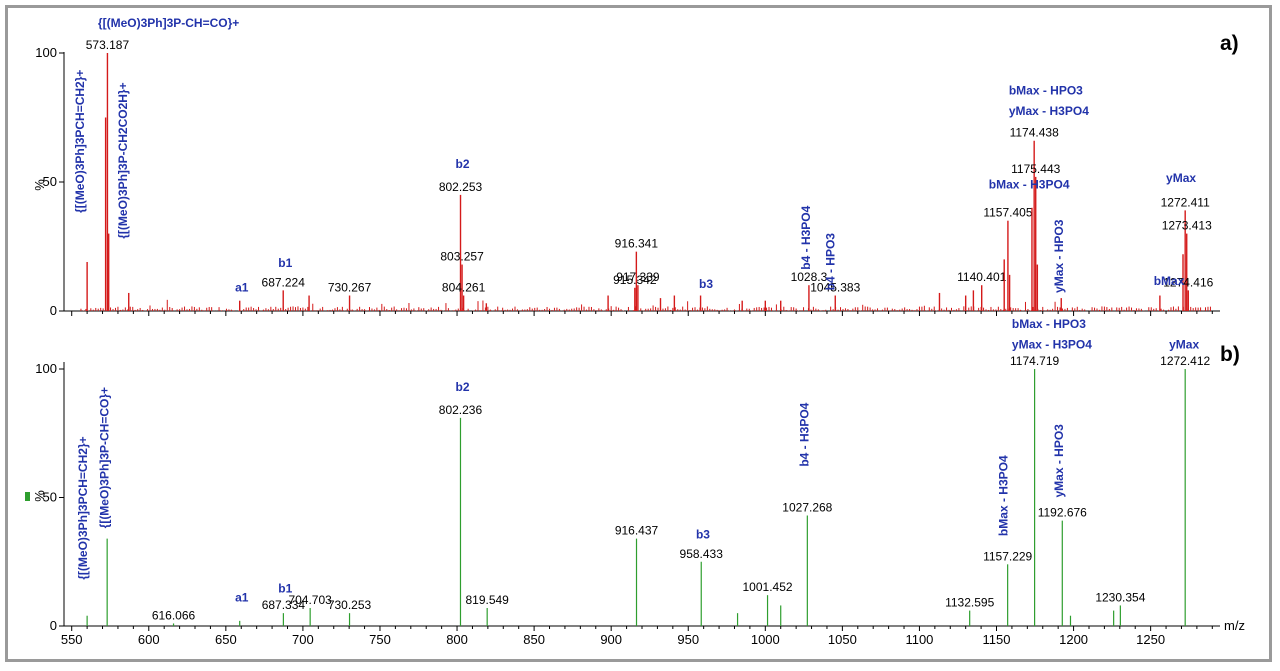 The image size is (1280, 671). Describe the element at coordinates (464, 288) in the screenshot. I see `peak-label: 804.261` at that location.